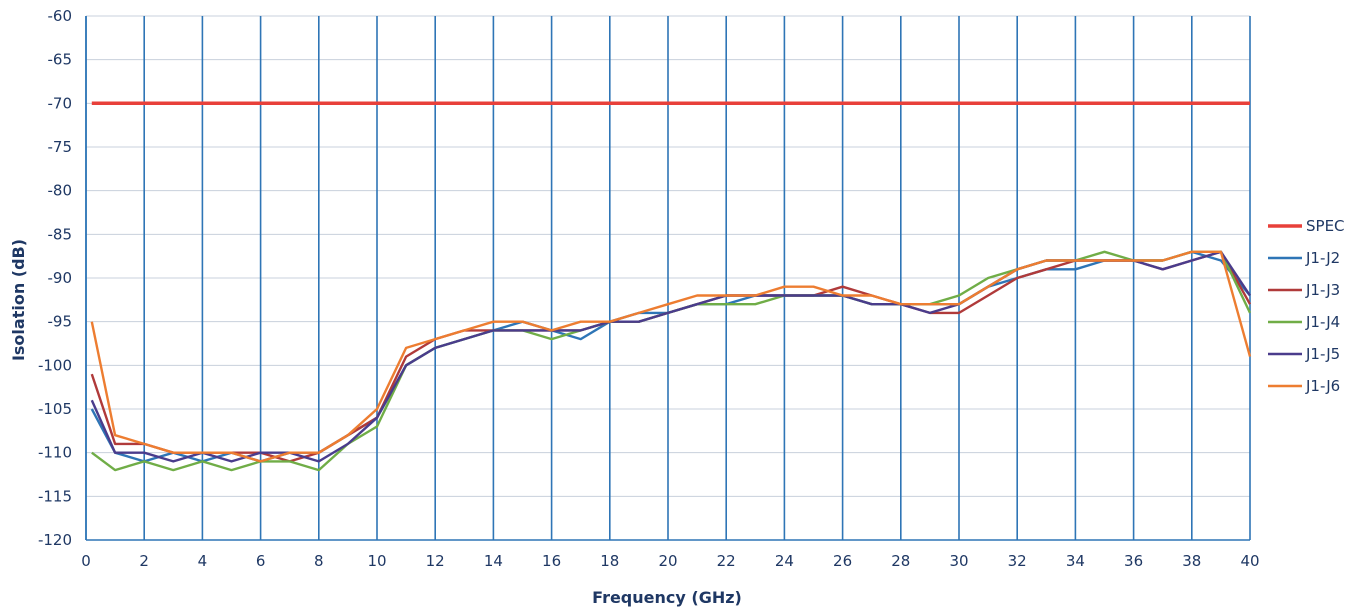 The height and width of the screenshot is (615, 1359). Describe the element at coordinates (60, 234) in the screenshot. I see `y-tick-label: -85` at that location.